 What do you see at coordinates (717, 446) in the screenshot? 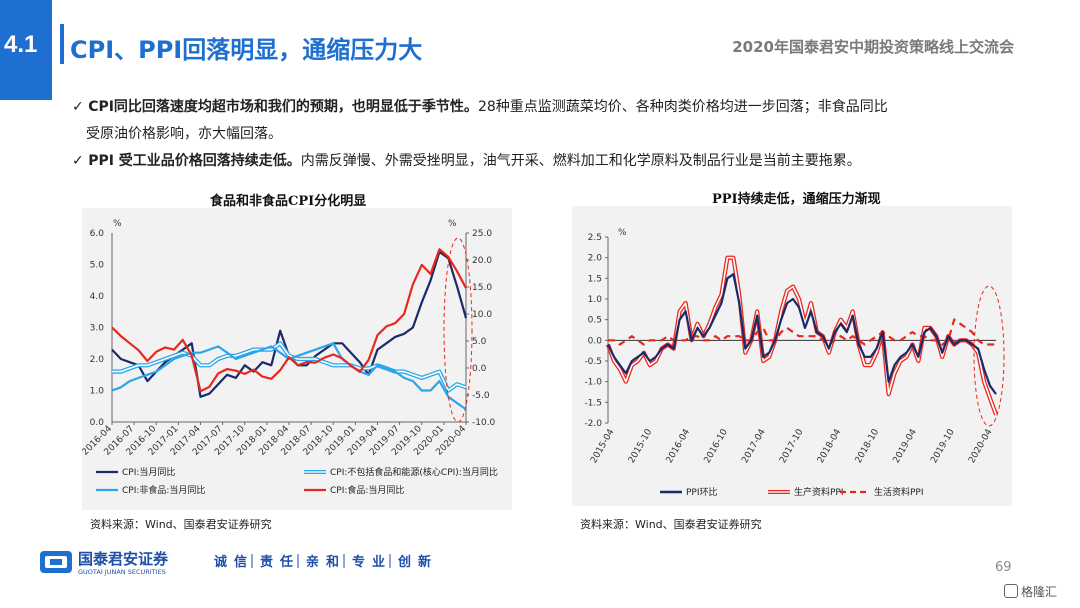
I see `x-tick-label: 2016-10` at bounding box center [717, 446].